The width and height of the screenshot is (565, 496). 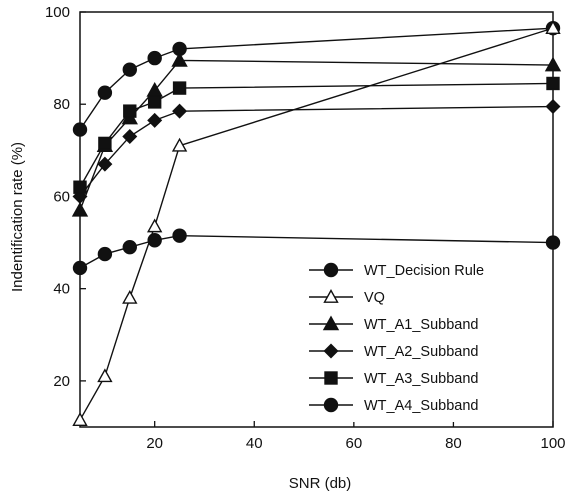 What do you see at coordinates (347, 297) in the screenshot?
I see `legend-item: VQ` at bounding box center [347, 297].